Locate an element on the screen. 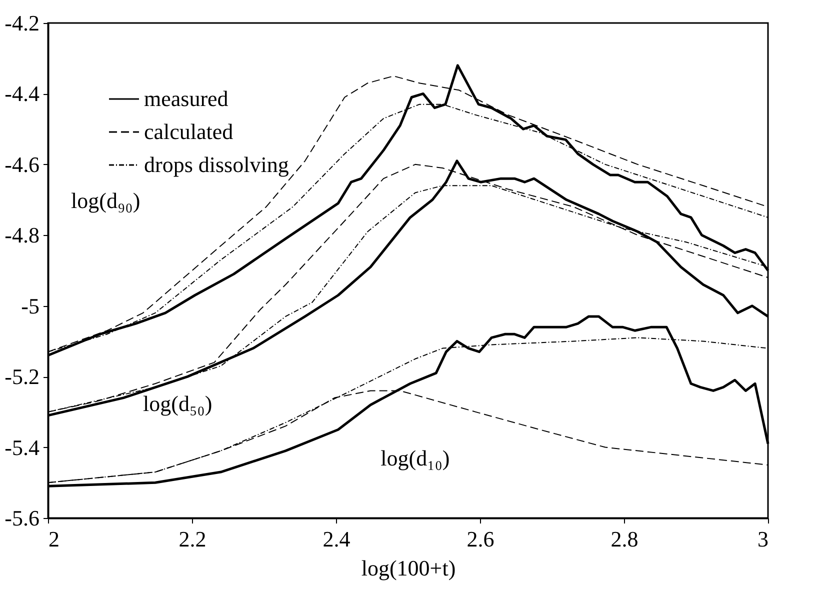  legend-label: measured is located at coordinates (186, 98).